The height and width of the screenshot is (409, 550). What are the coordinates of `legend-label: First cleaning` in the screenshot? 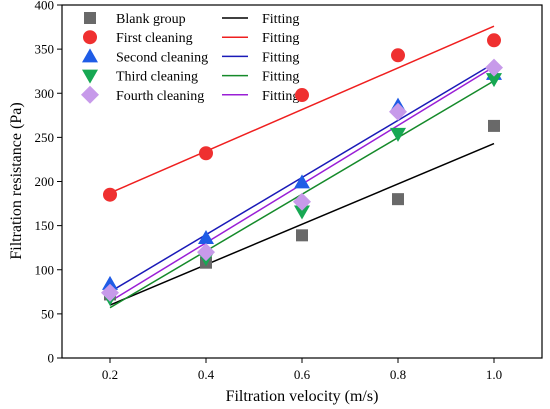 It's located at (154, 38).